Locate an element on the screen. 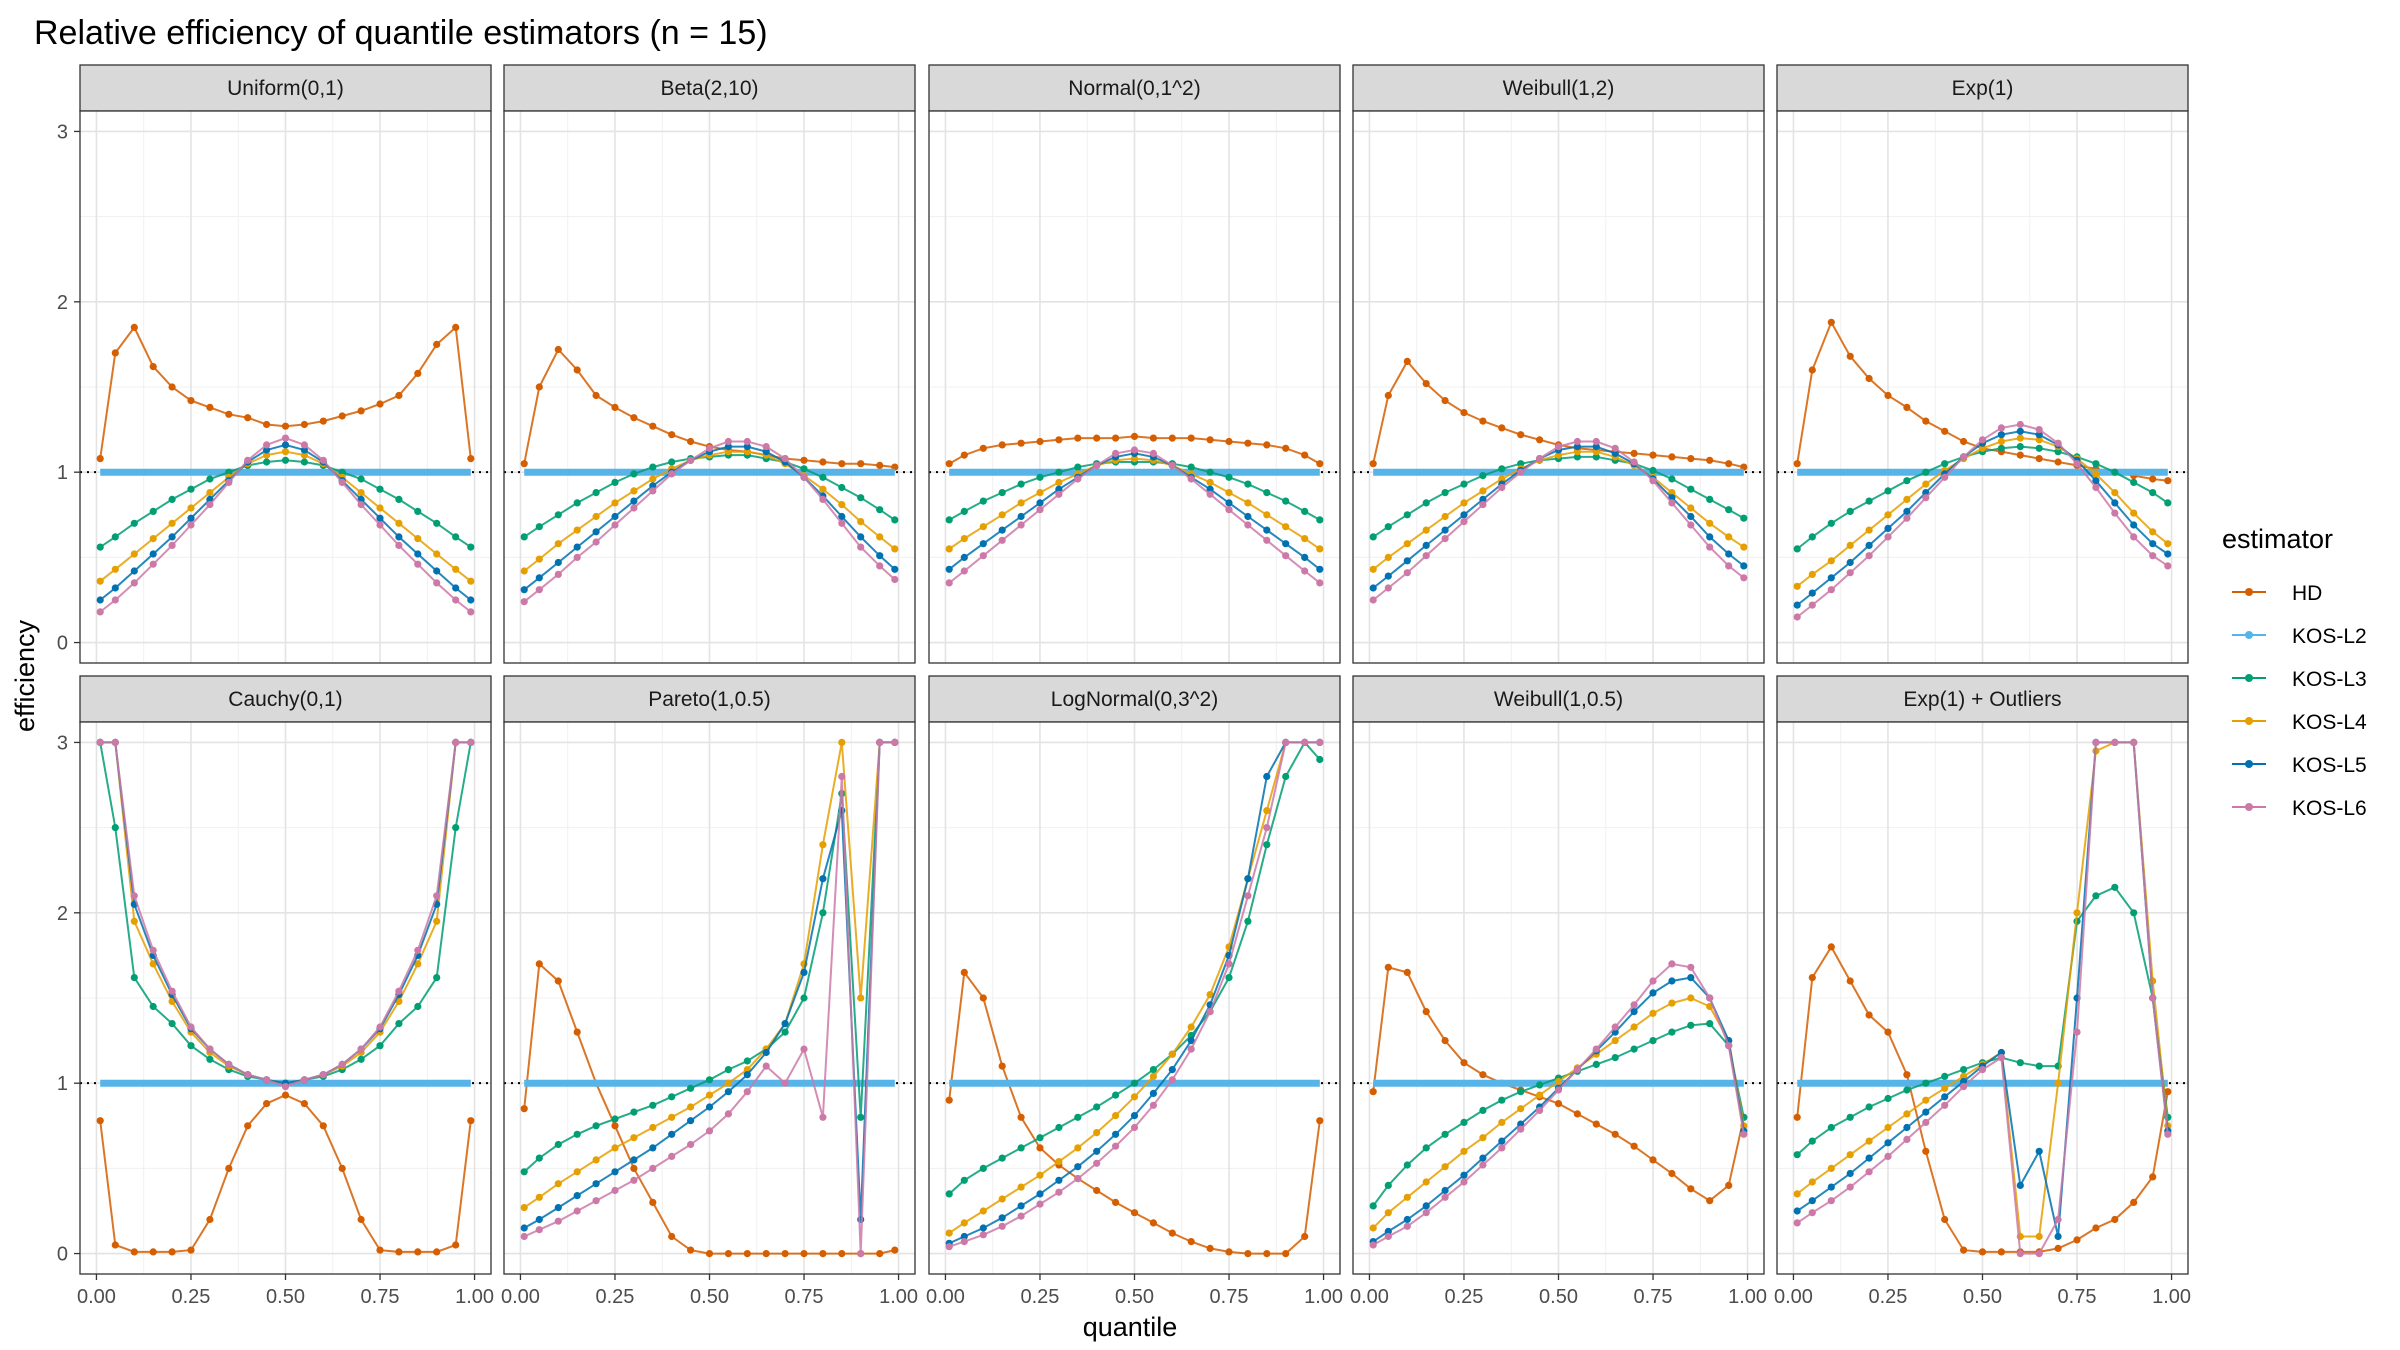 This screenshot has height=1350, width=2400. x-tick-label: 0.50 is located at coordinates (709, 1297).